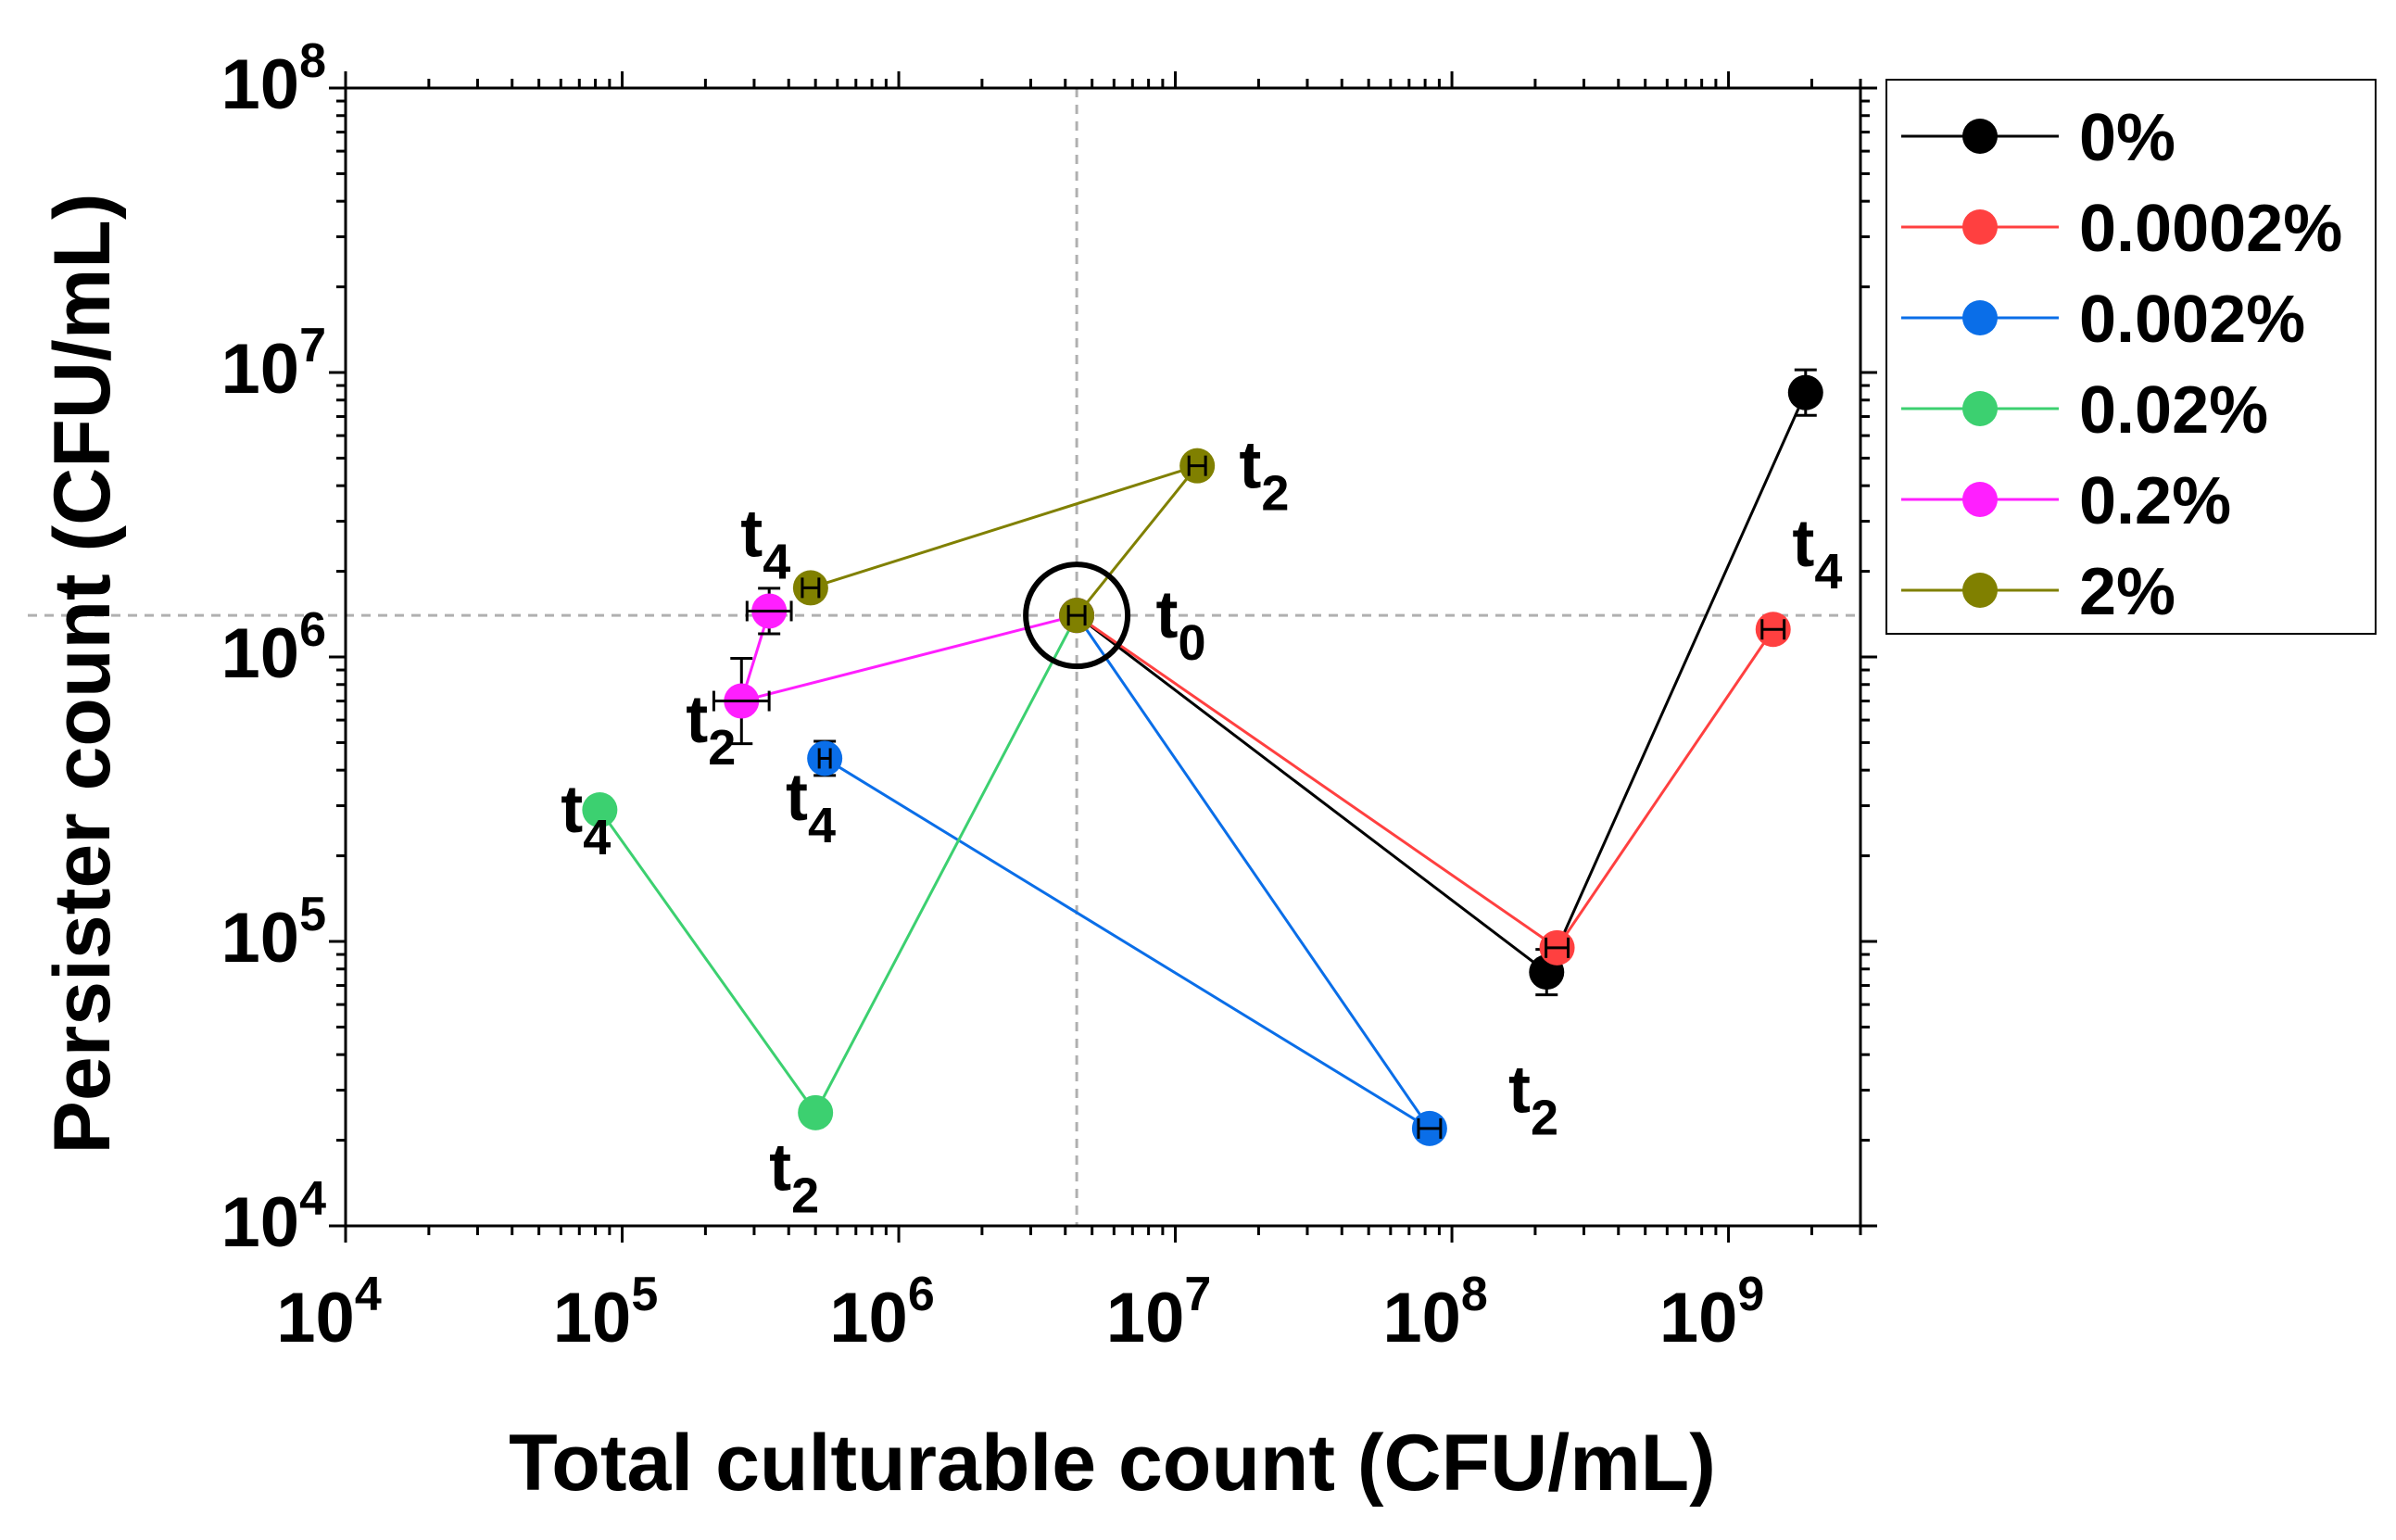  I want to click on legend-item: 2%, so click(2038, 592).